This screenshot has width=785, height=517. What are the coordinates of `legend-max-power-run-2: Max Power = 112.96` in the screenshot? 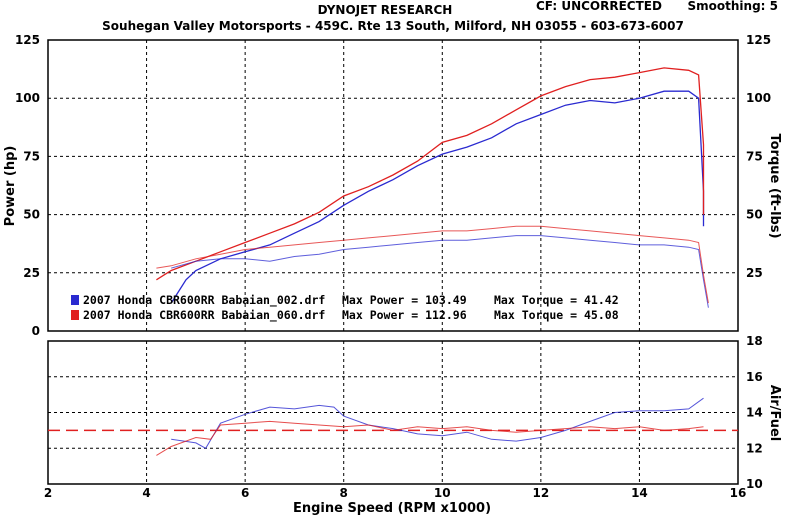 It's located at (404, 315).